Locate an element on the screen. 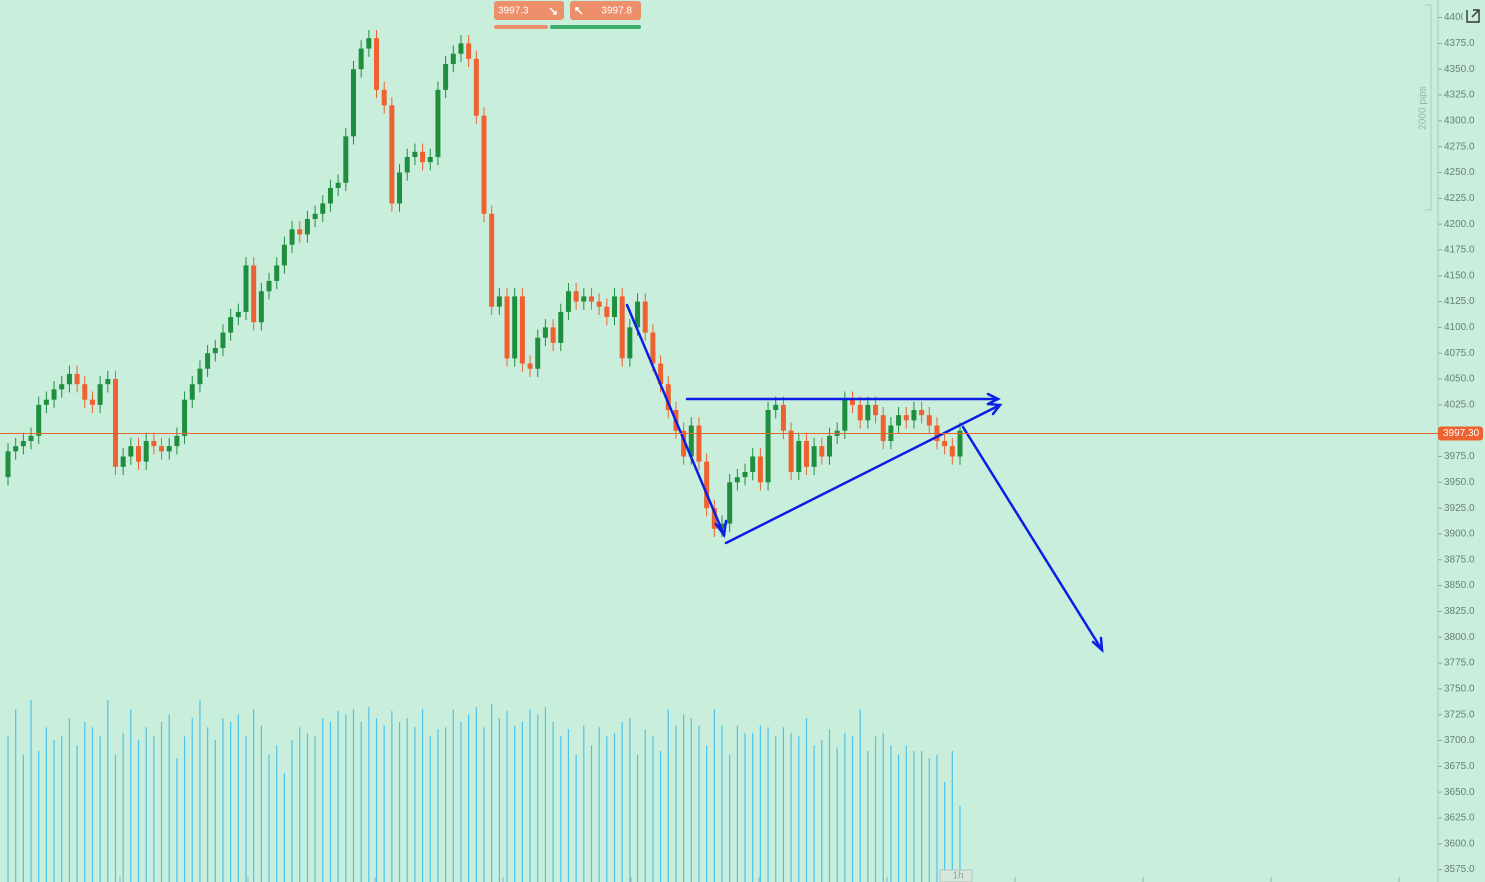 The height and width of the screenshot is (882, 1485). y-tick-label: 4200.0 is located at coordinates (1459, 224).